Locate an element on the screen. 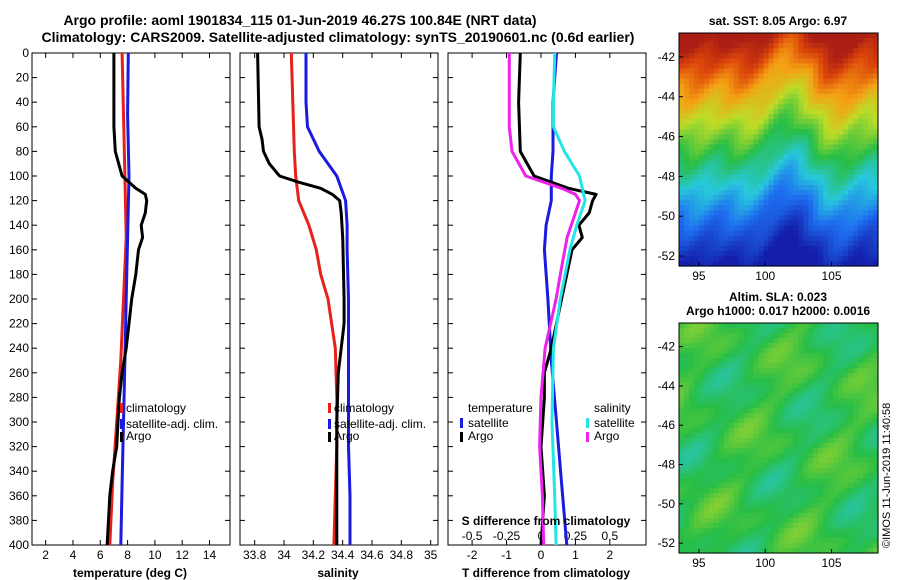 Image resolution: width=900 pixels, height=580 pixels. y-tick-label: 100 is located at coordinates (19, 176).